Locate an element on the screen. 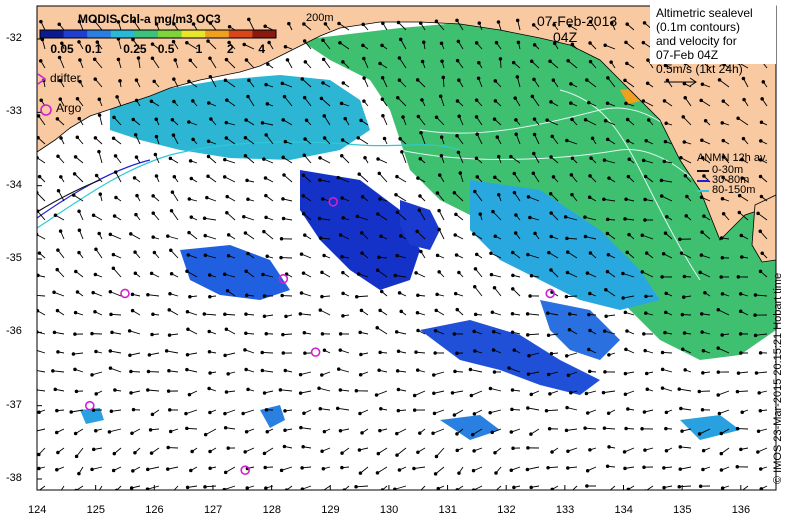 The height and width of the screenshot is (520, 800). x-tick-label: 127 is located at coordinates (213, 510).